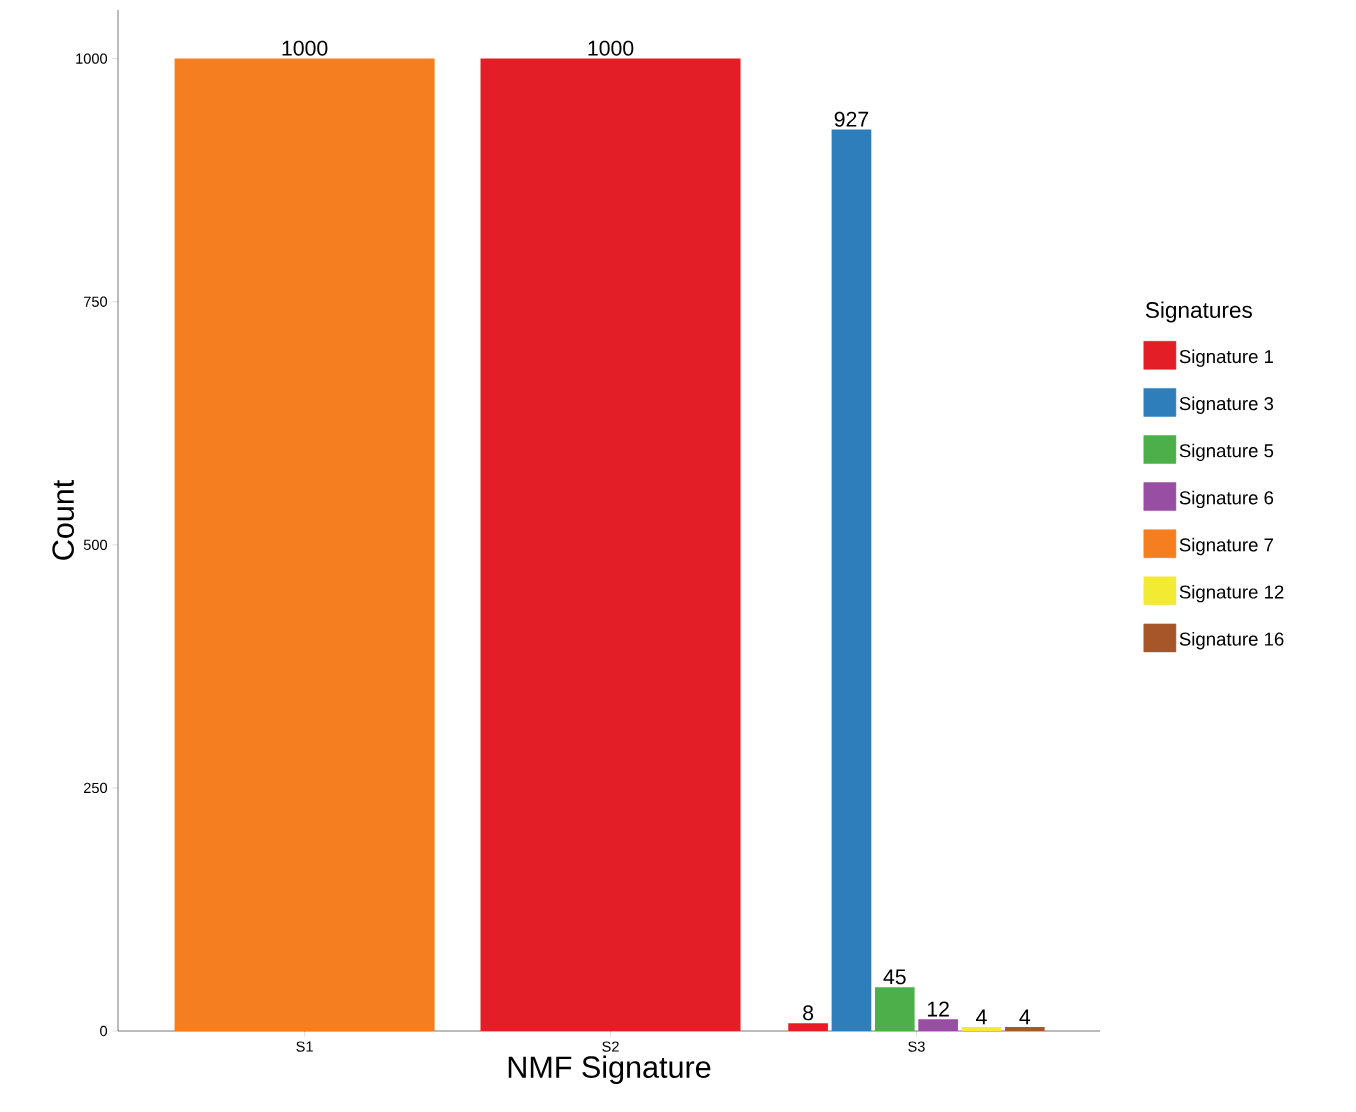  I want to click on legend-label: Signature 7, so click(1226, 546).